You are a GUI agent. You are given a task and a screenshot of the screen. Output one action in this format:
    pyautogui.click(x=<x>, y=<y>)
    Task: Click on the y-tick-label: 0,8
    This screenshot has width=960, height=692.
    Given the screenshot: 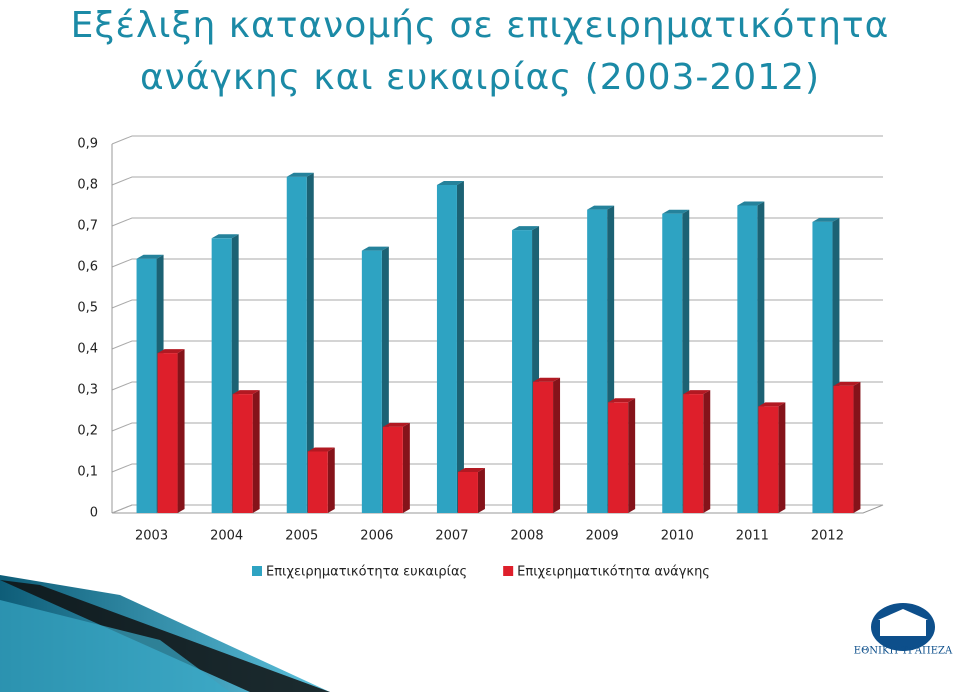 What is the action you would take?
    pyautogui.click(x=87, y=185)
    